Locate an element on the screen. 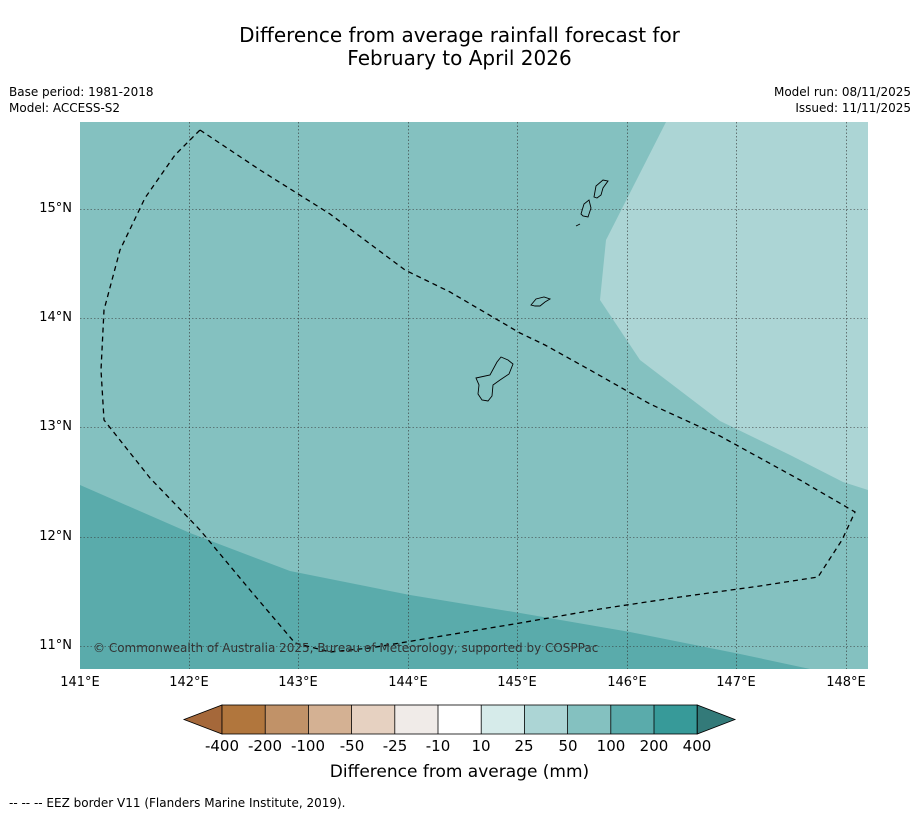 This screenshot has width=919, height=816. lat-label-13n: 13°N is located at coordinates (55, 426).